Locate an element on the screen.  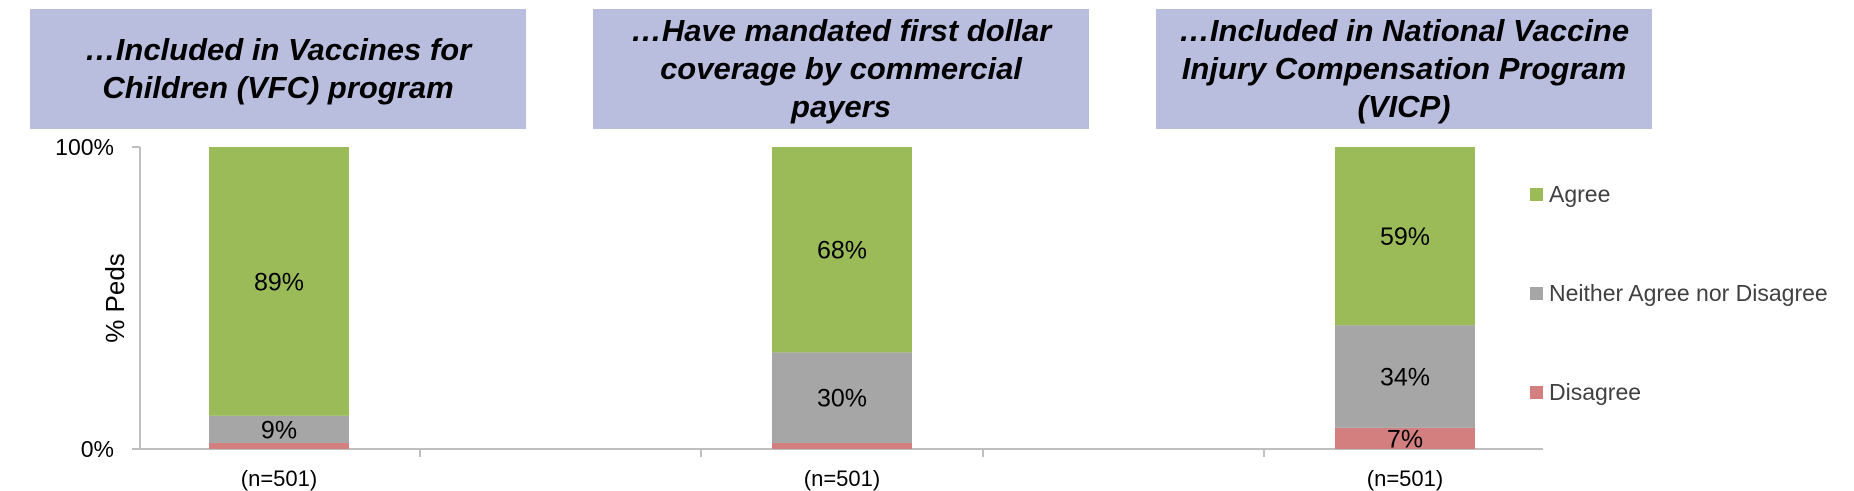
data-label-neither-1: 9% is located at coordinates (279, 430).